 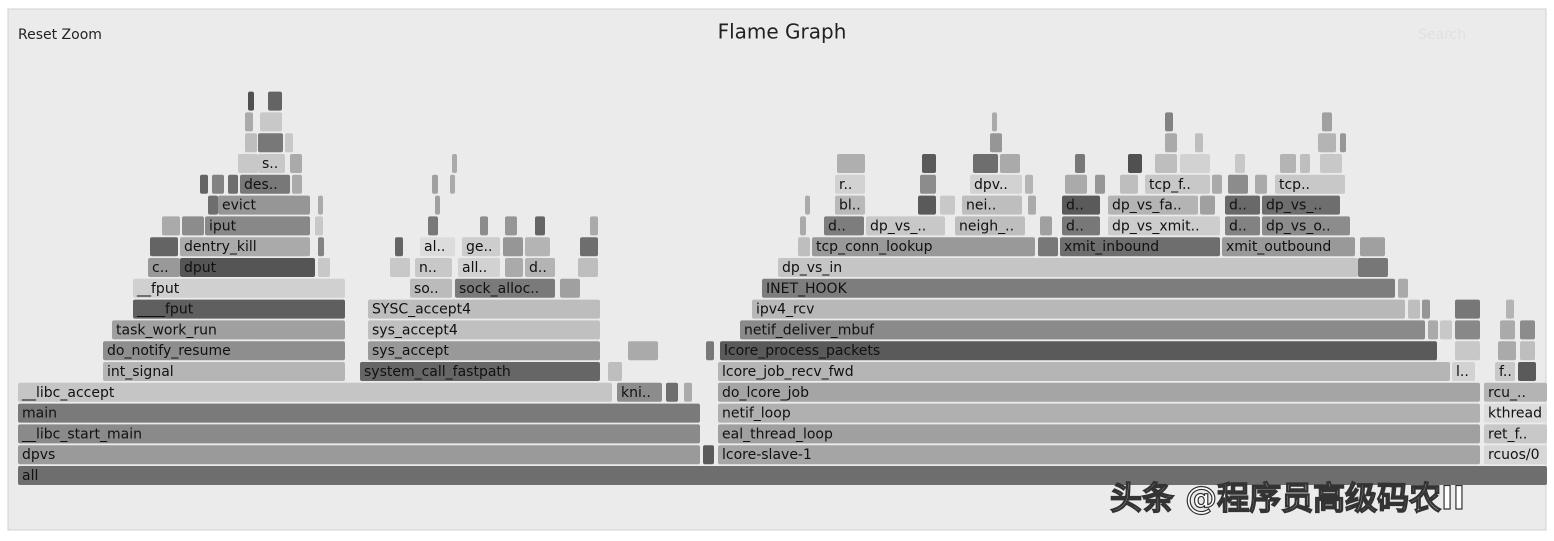 What do you see at coordinates (223, 226) in the screenshot?
I see `frame-label: iput` at bounding box center [223, 226].